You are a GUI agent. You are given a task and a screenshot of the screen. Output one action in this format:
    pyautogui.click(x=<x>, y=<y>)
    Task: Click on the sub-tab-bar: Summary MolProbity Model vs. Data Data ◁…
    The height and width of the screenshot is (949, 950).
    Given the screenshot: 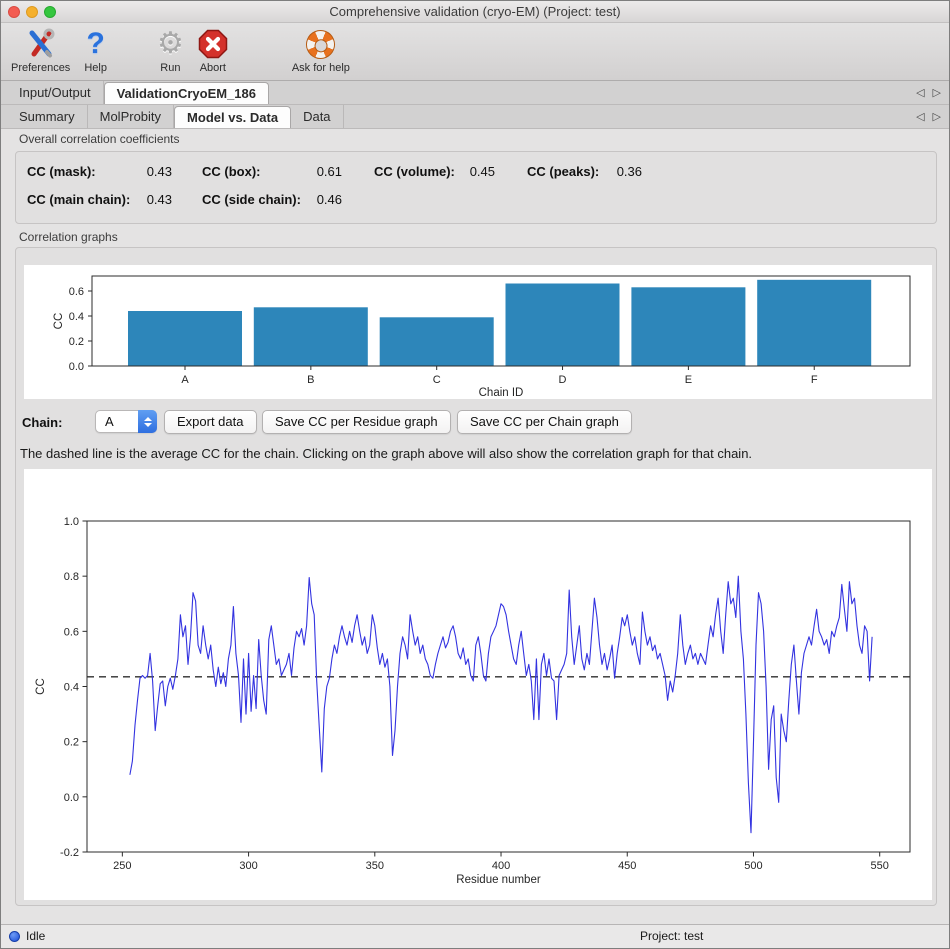 What is the action you would take?
    pyautogui.click(x=475, y=117)
    